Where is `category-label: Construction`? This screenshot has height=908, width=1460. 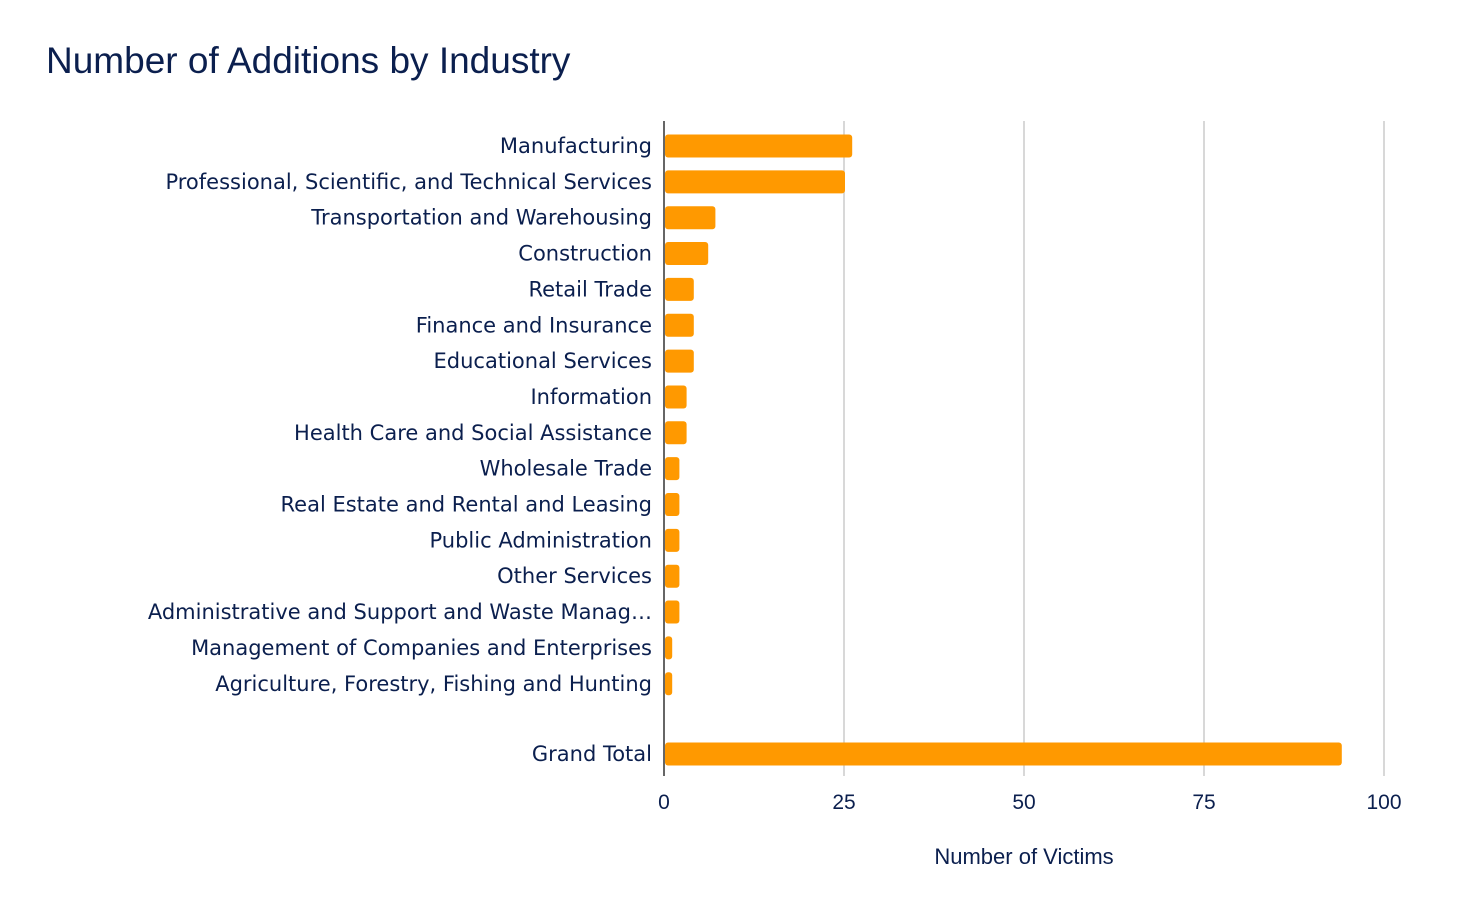
category-label: Construction is located at coordinates (585, 254).